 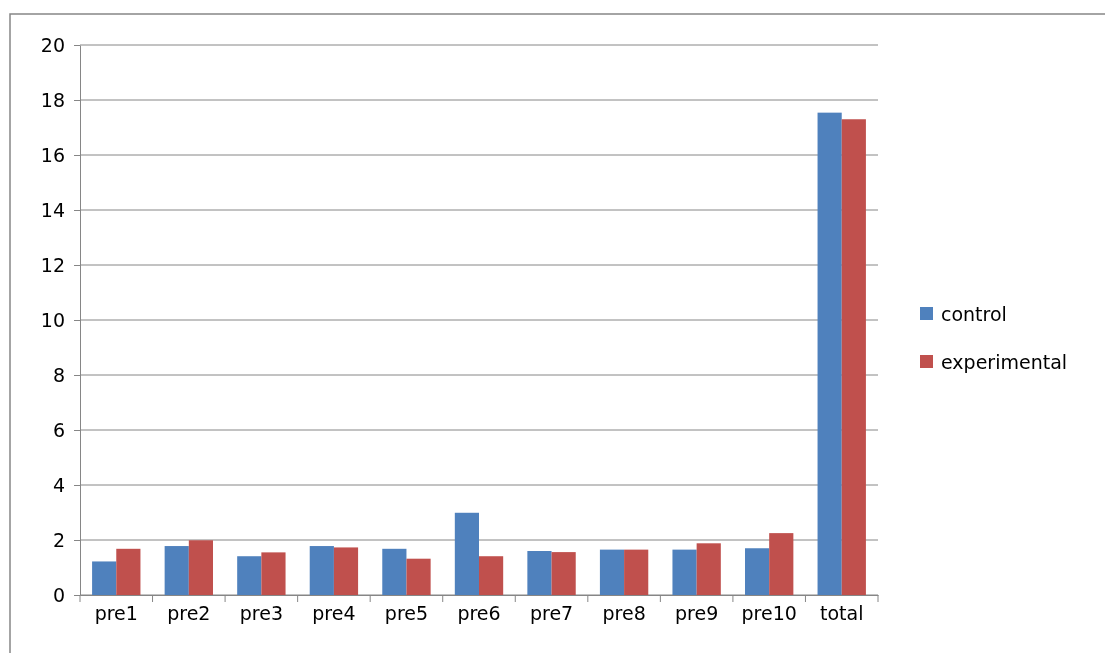 I want to click on y-tick-label: 10, so click(x=52, y=319).